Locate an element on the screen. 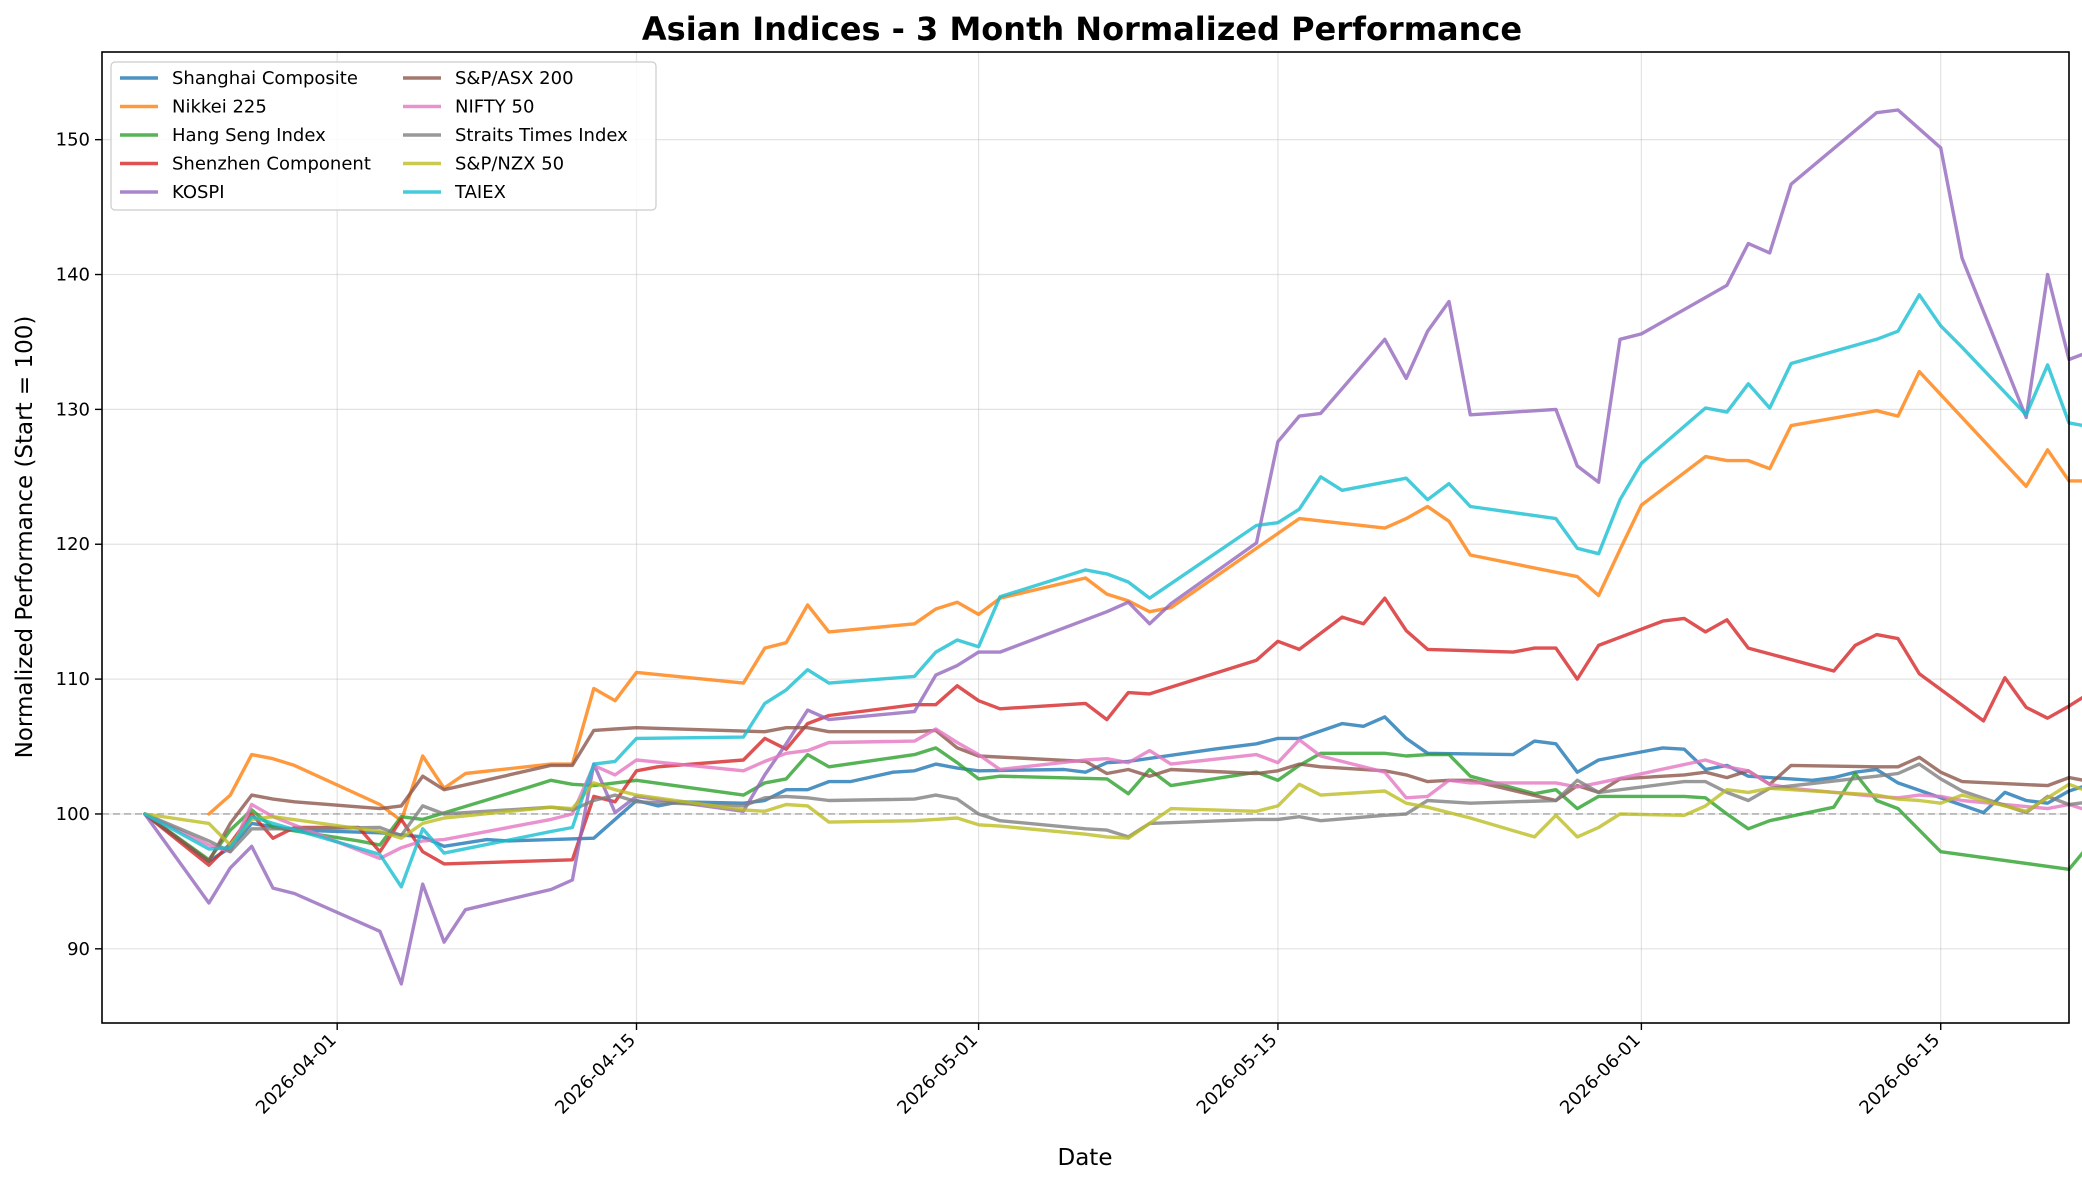 The image size is (2082, 1184). legend-entry-label: Hang Seng Index is located at coordinates (249, 135).